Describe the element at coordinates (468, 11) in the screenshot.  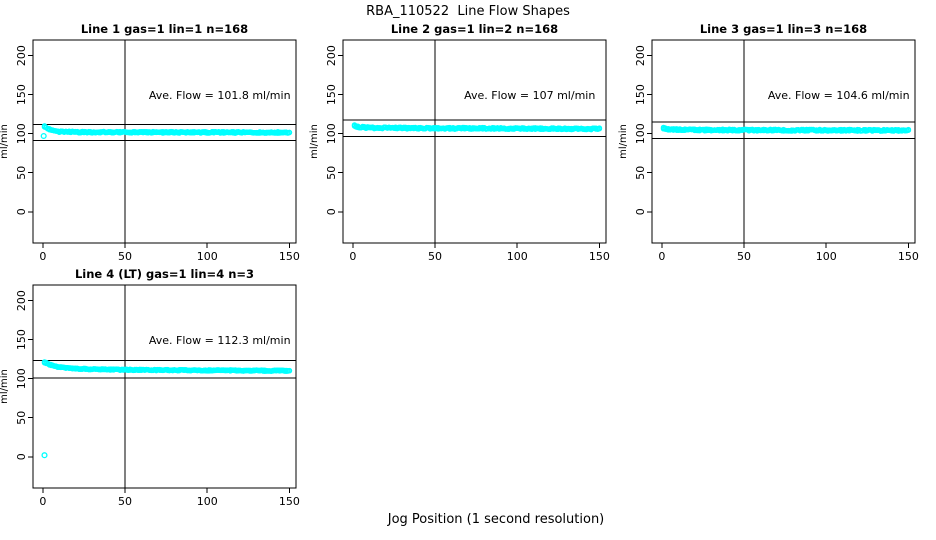
I see `figure-title: RBA_110522 Line Flow Shapes` at that location.